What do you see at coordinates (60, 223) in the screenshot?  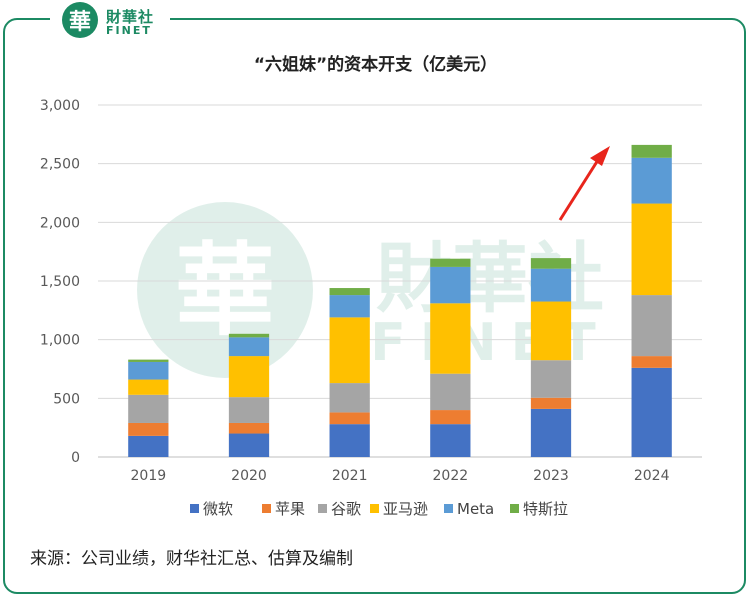 I see `y-tick-label: 2,000` at bounding box center [60, 223].